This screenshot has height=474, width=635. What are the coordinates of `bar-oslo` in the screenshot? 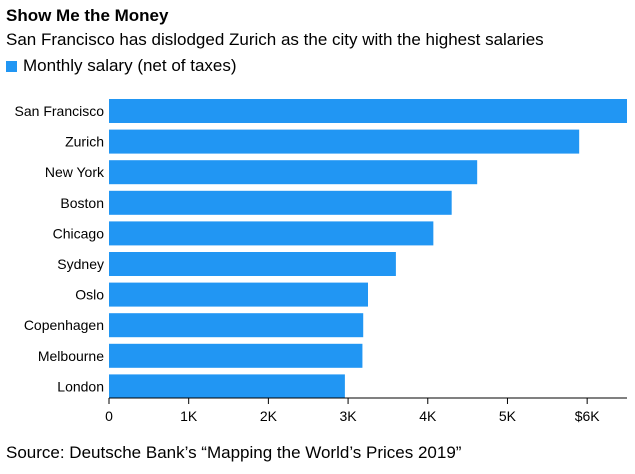 It's located at (238, 294).